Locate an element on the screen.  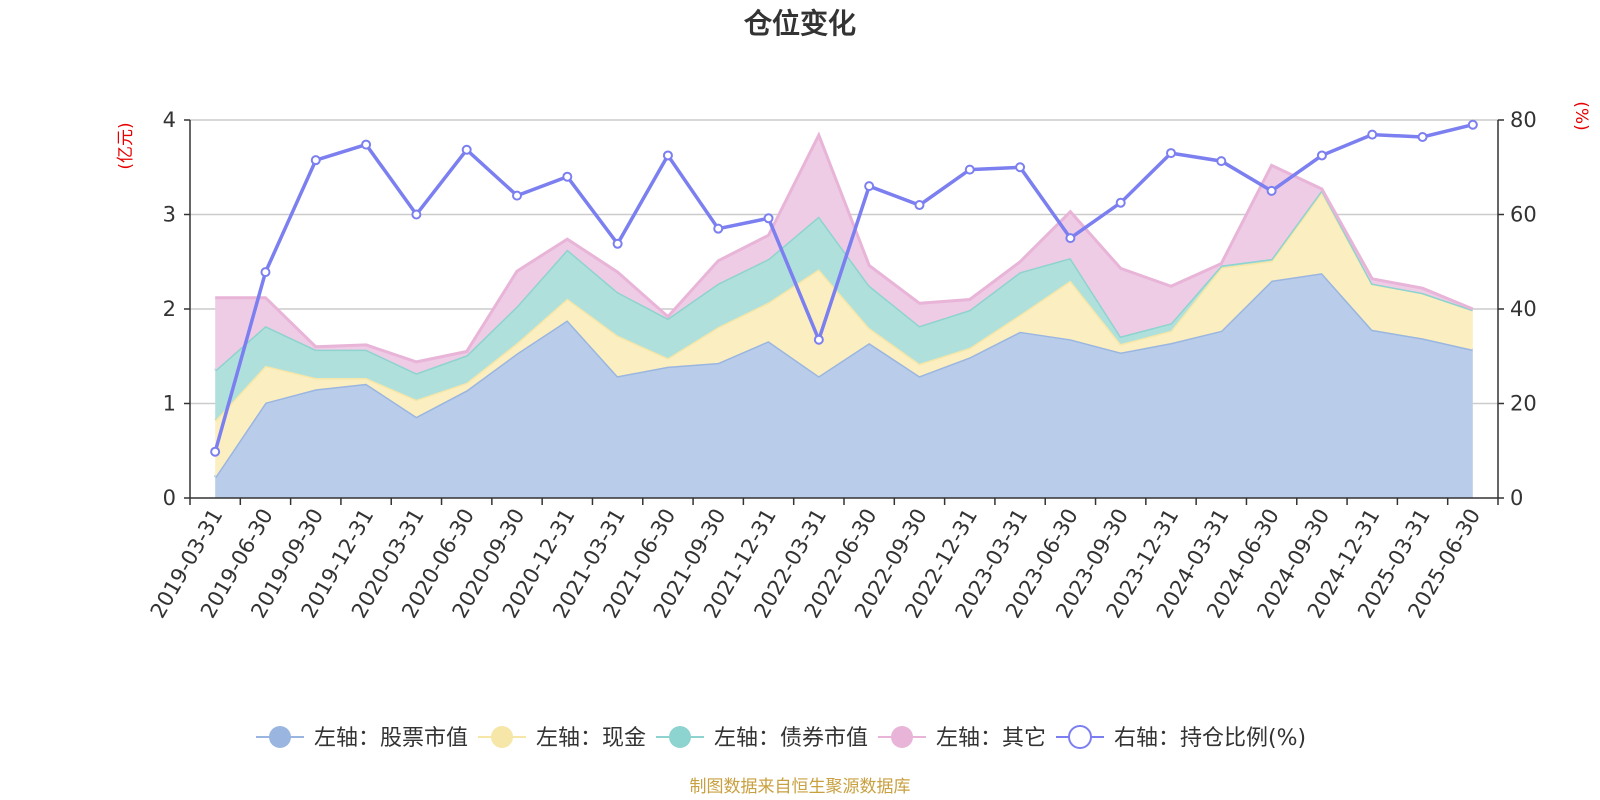
left-axis-unit: (亿元) is located at coordinates (126, 145).